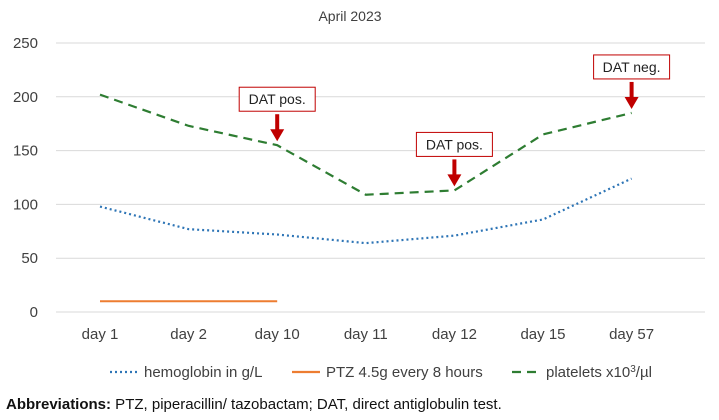 This screenshot has height=420, width=719. Describe the element at coordinates (631, 334) in the screenshot. I see `x-tick-label: day 57` at that location.